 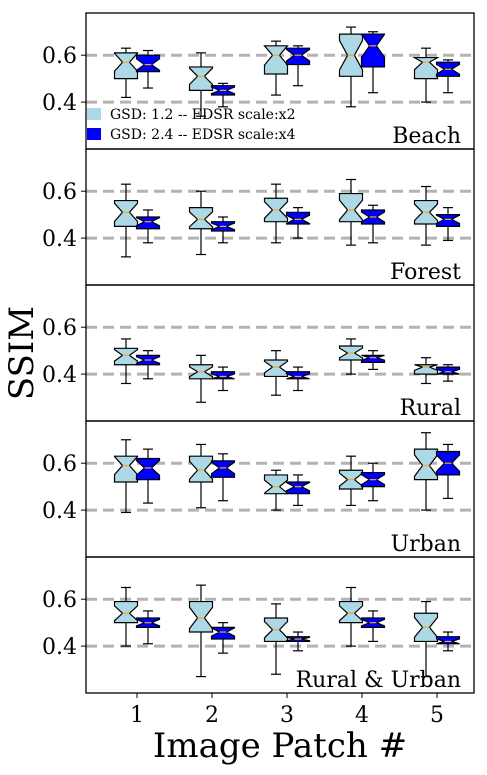 What do you see at coordinates (280, 746) in the screenshot?
I see `x-axis-title: Image Patch #` at bounding box center [280, 746].